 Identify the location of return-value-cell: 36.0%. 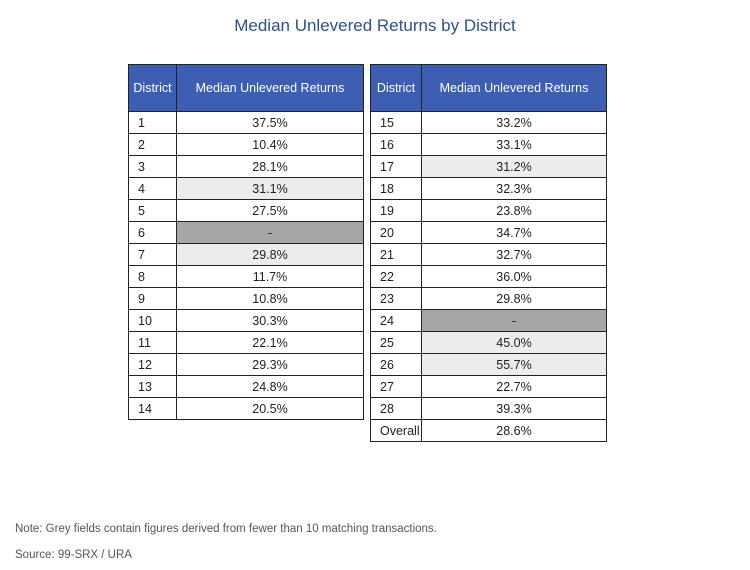
(514, 276).